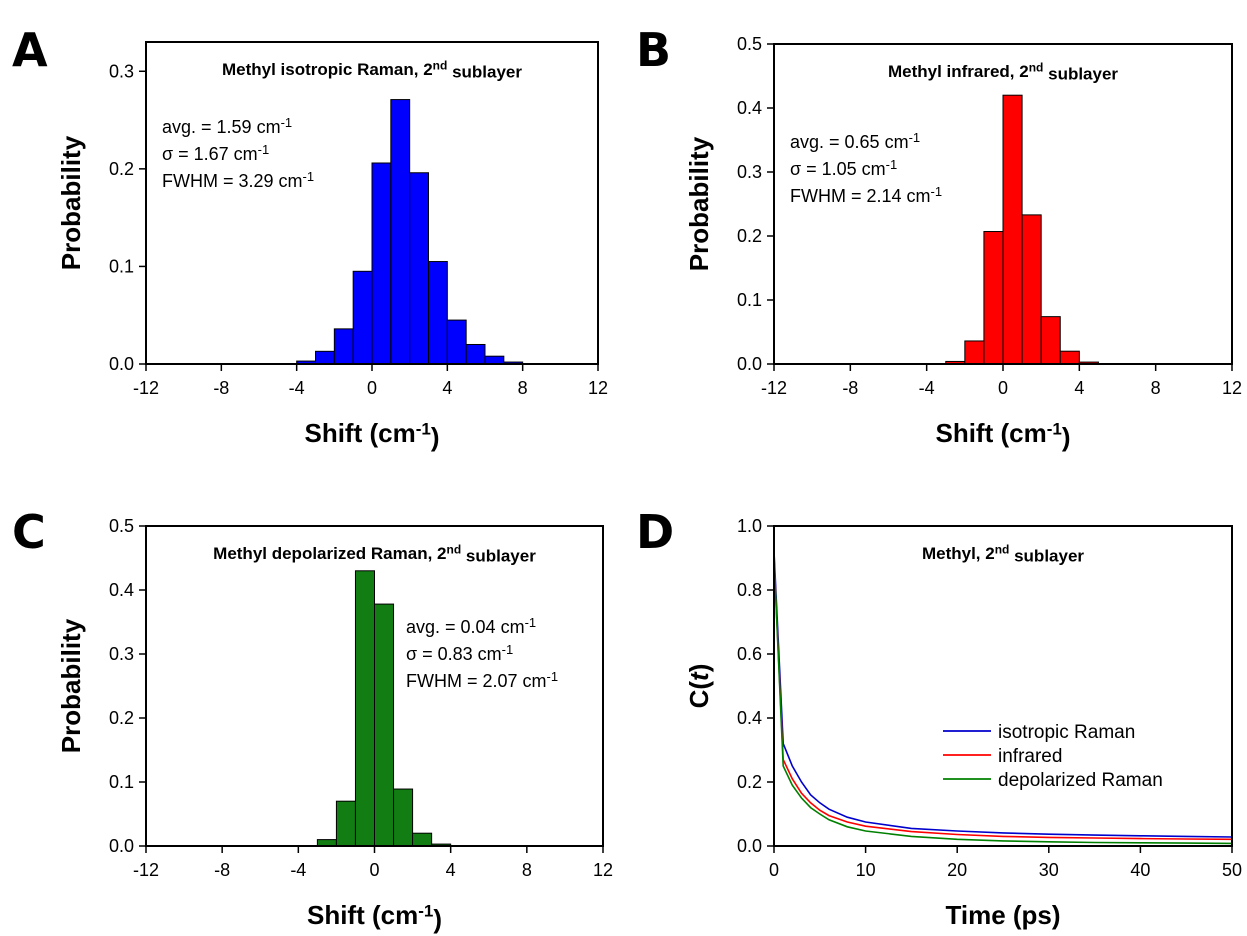  I want to click on x-tick-label: 10, so click(866, 870).